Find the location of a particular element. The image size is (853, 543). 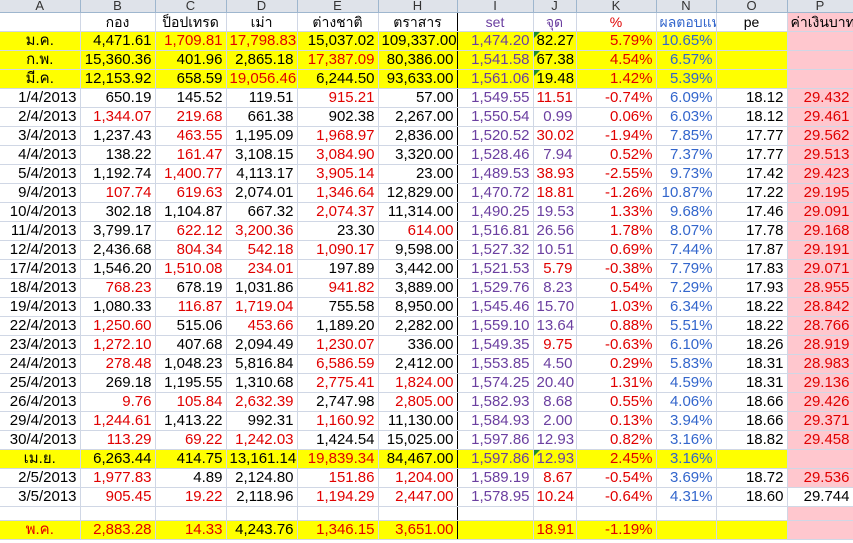

table-cell: 1,545.46 is located at coordinates (495, 307).